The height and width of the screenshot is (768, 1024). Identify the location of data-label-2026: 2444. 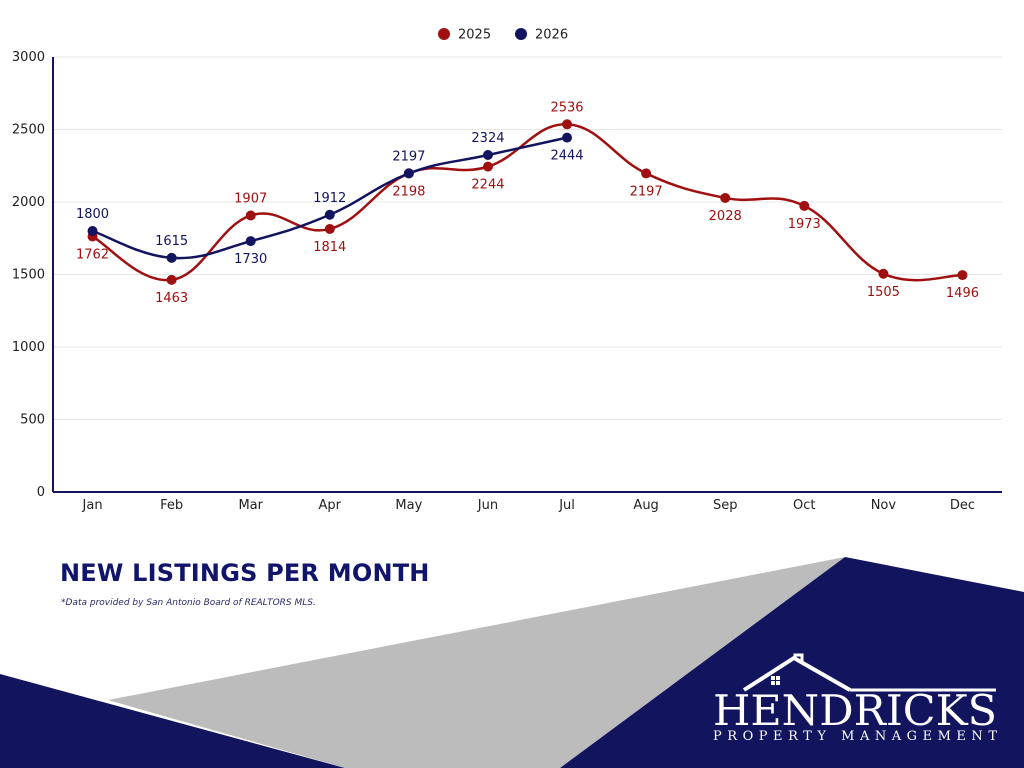
(566, 156).